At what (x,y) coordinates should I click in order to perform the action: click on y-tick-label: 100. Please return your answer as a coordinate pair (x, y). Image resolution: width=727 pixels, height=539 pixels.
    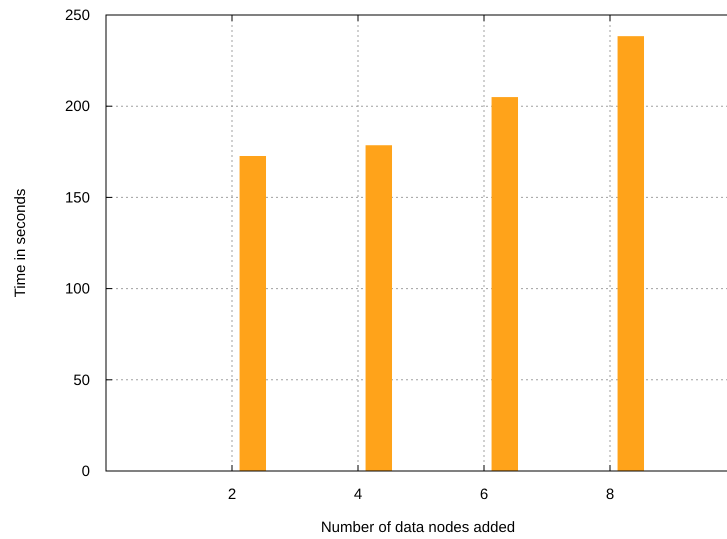
    Looking at the image, I should click on (77, 289).